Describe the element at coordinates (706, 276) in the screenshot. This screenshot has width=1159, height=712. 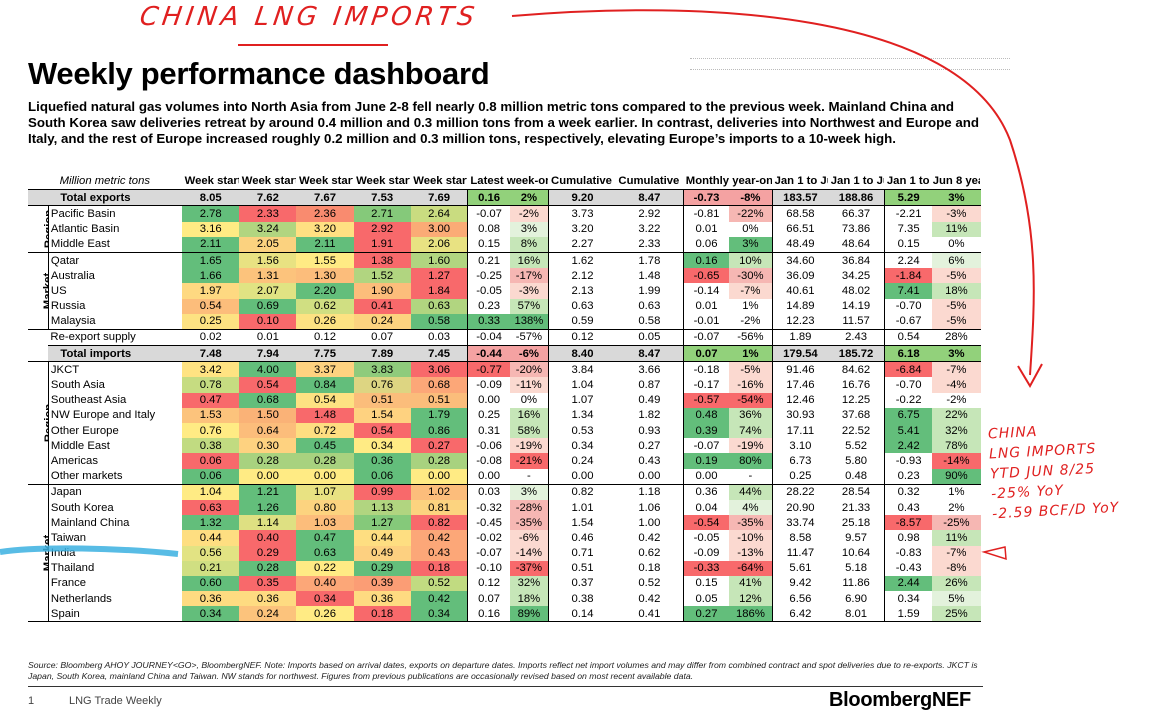
I see `value-cell: -0.65` at that location.